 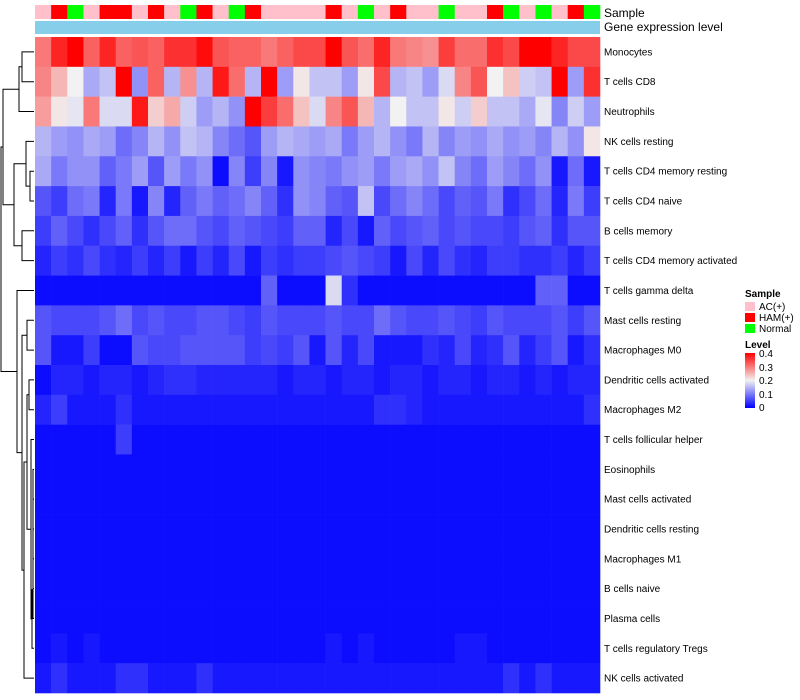 What do you see at coordinates (643, 351) in the screenshot?
I see `row-label: Macrophages M0` at bounding box center [643, 351].